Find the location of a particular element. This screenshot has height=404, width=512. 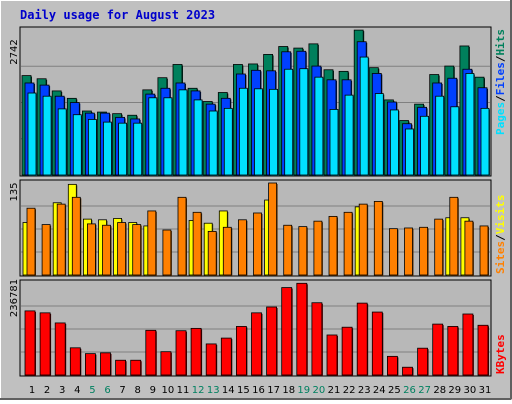

legend-sites-visits: Sites/Visits is located at coordinates (500, 235).